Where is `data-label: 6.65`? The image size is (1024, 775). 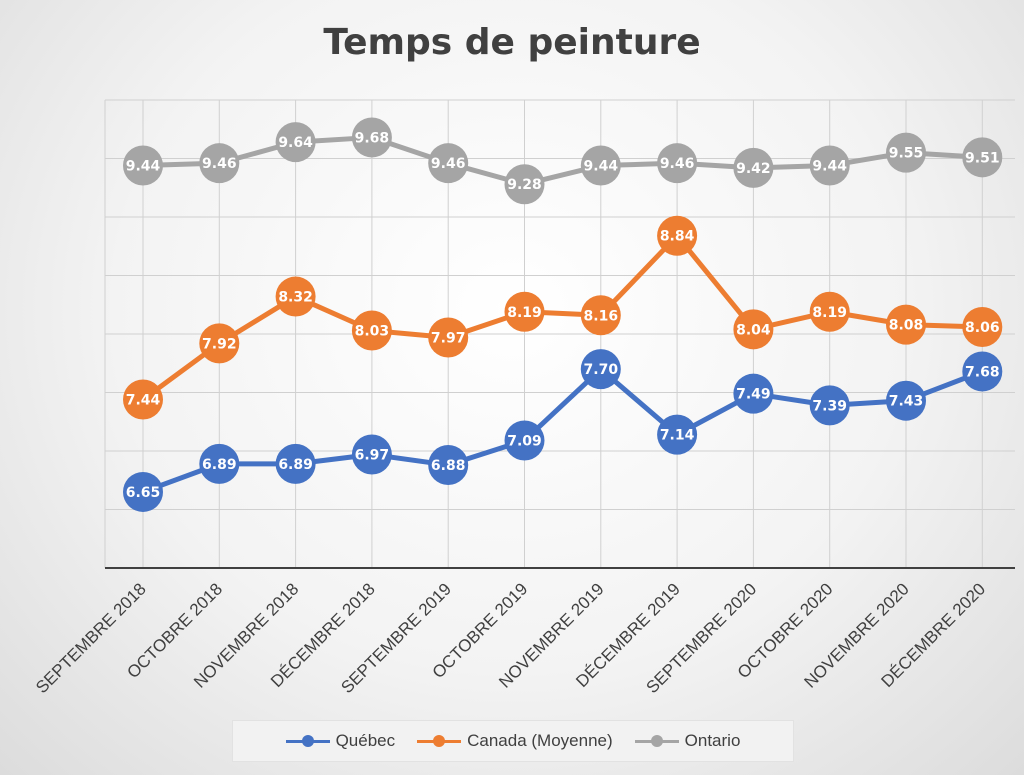 data-label: 6.65 is located at coordinates (143, 493).